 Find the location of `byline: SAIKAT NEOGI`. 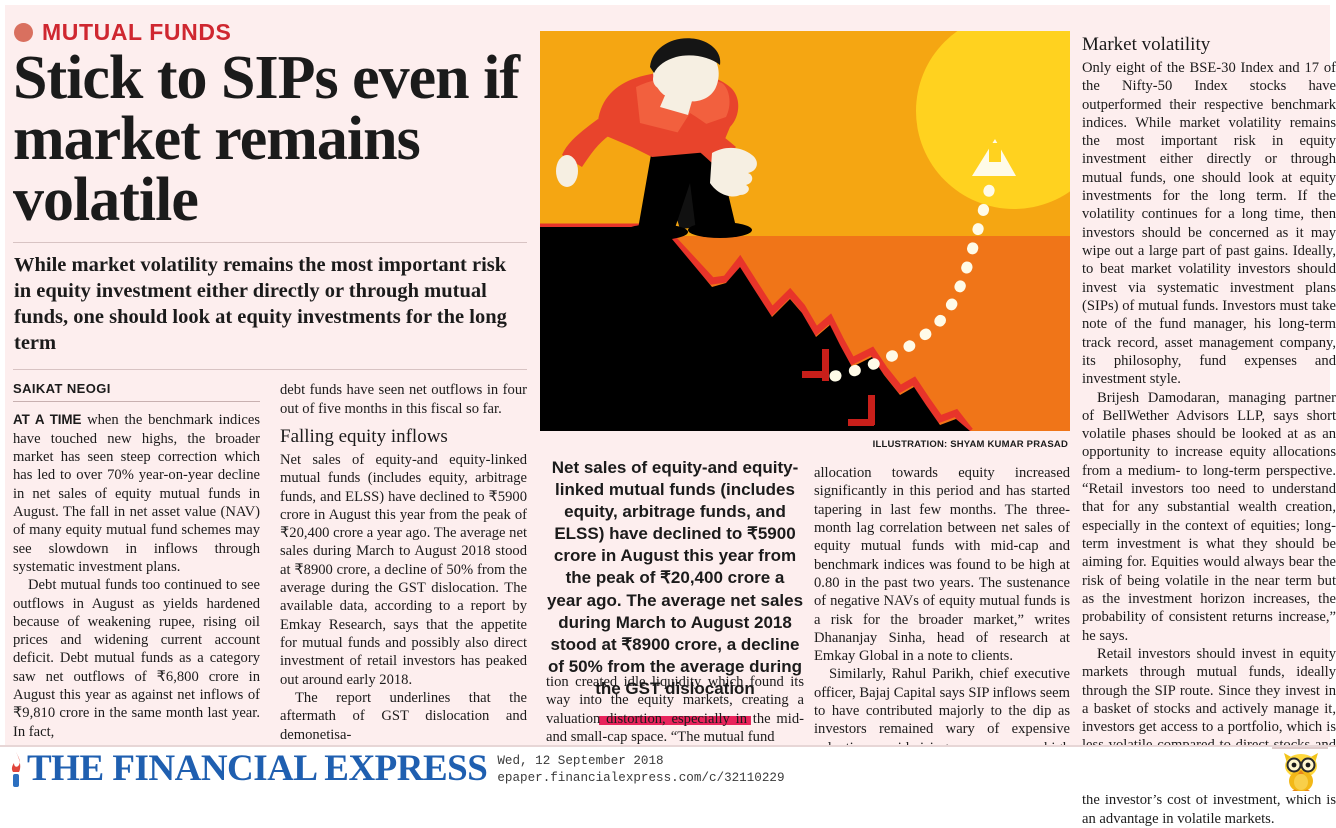

byline: SAIKAT NEOGI is located at coordinates (62, 389).